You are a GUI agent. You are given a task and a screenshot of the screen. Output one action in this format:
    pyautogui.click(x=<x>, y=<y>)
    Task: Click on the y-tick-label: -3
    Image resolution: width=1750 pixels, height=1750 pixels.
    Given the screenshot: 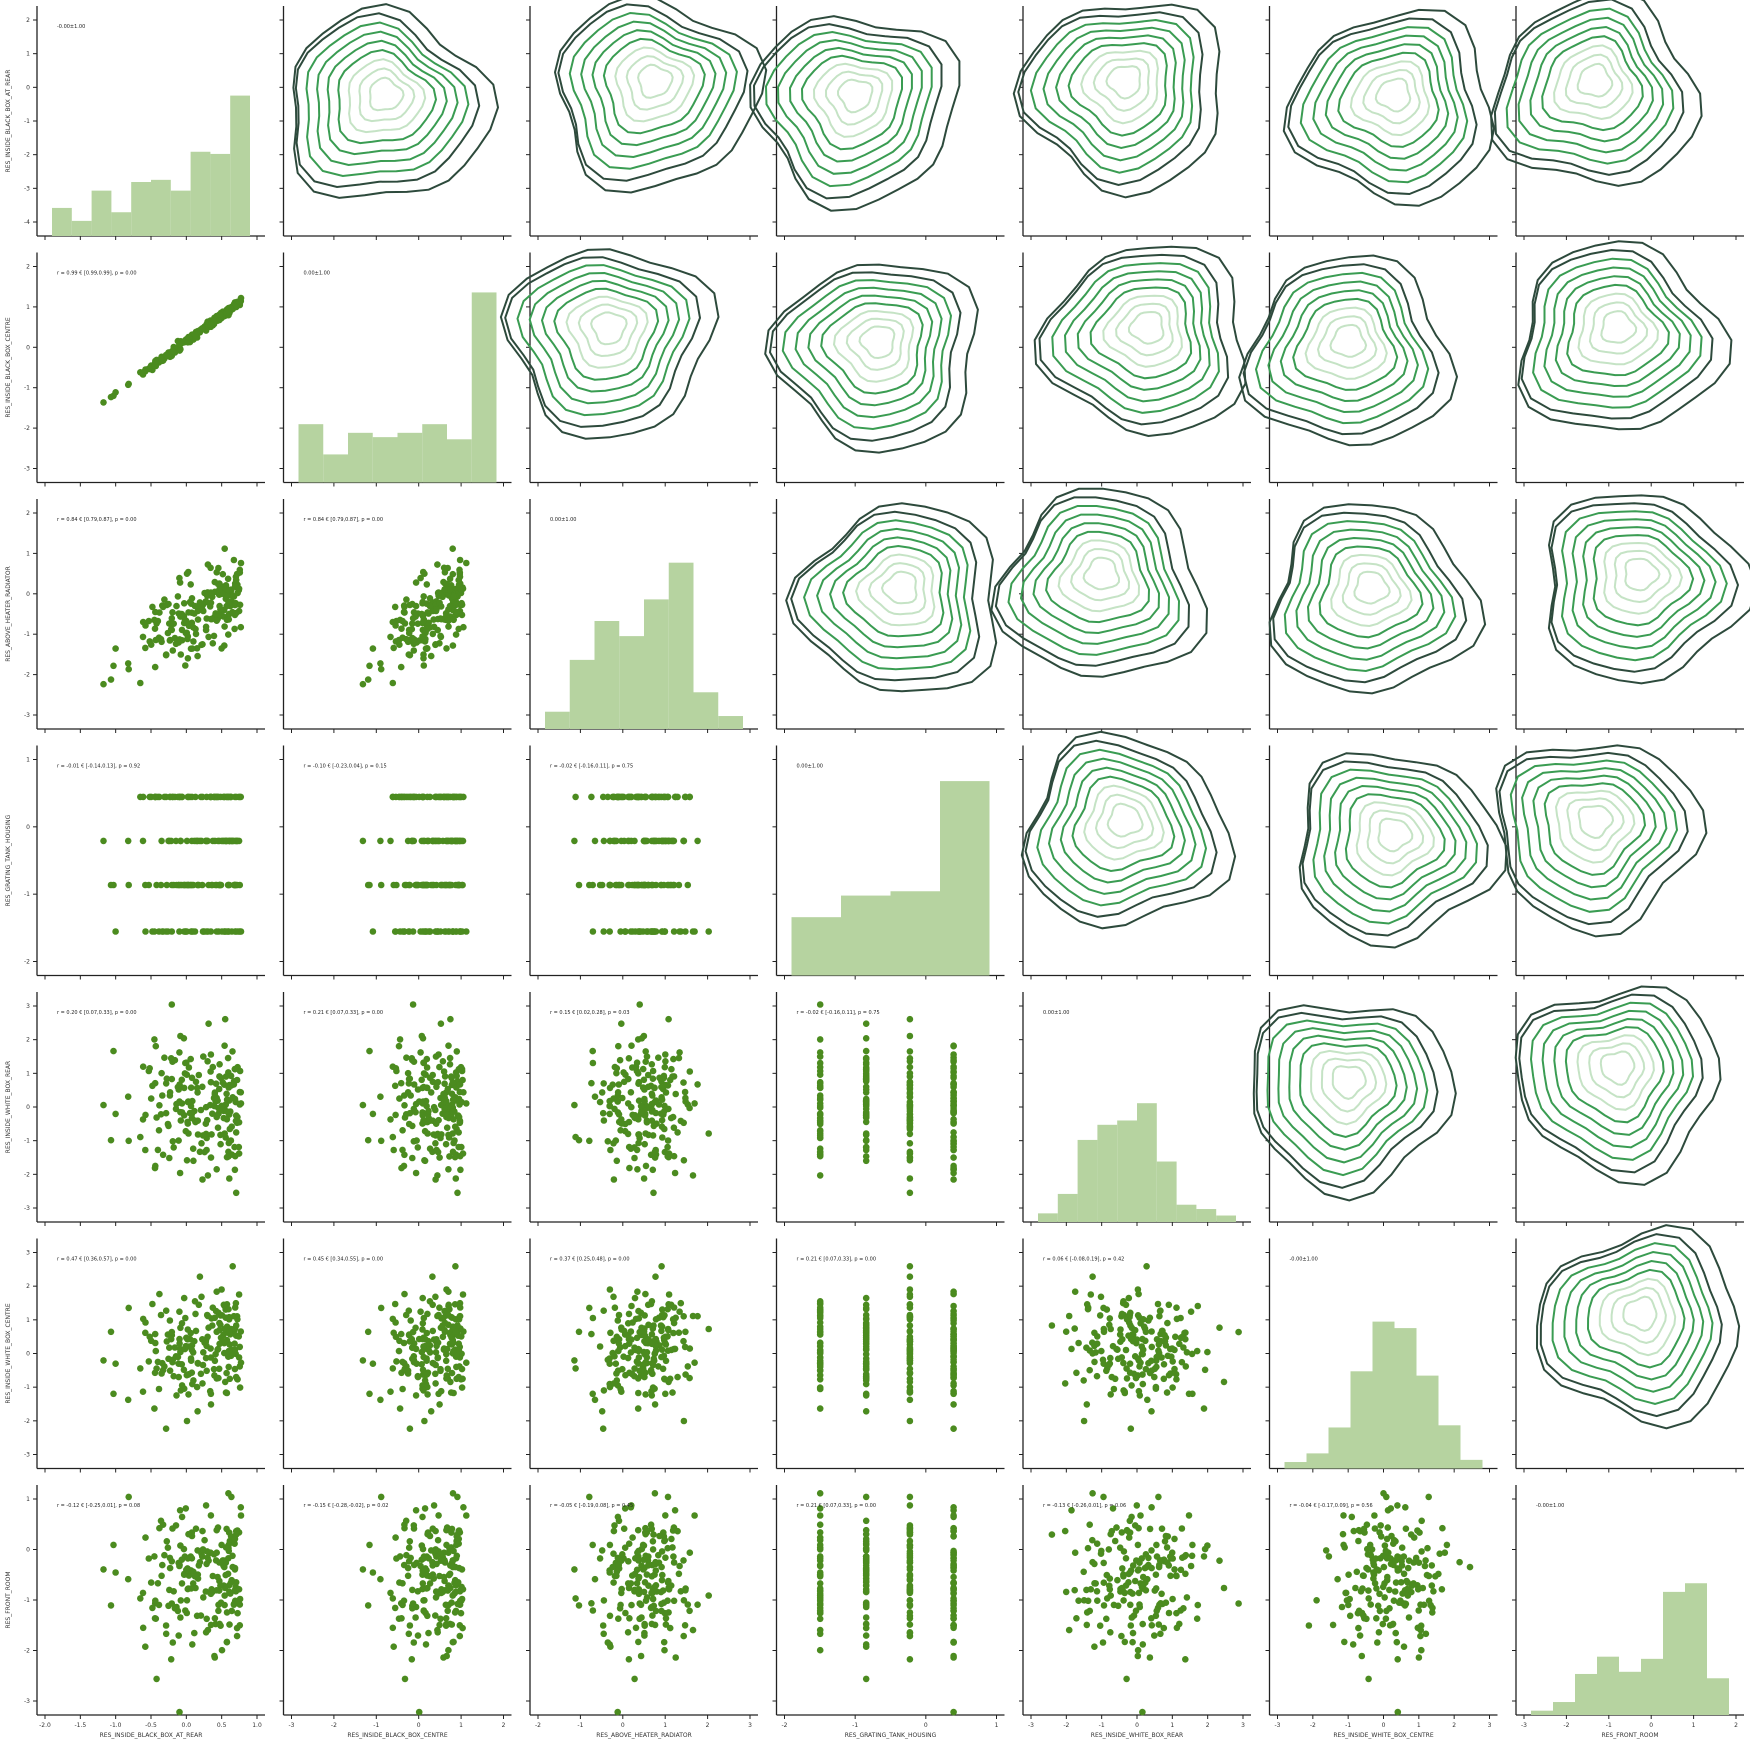 What is the action you would take?
    pyautogui.click(x=27, y=715)
    